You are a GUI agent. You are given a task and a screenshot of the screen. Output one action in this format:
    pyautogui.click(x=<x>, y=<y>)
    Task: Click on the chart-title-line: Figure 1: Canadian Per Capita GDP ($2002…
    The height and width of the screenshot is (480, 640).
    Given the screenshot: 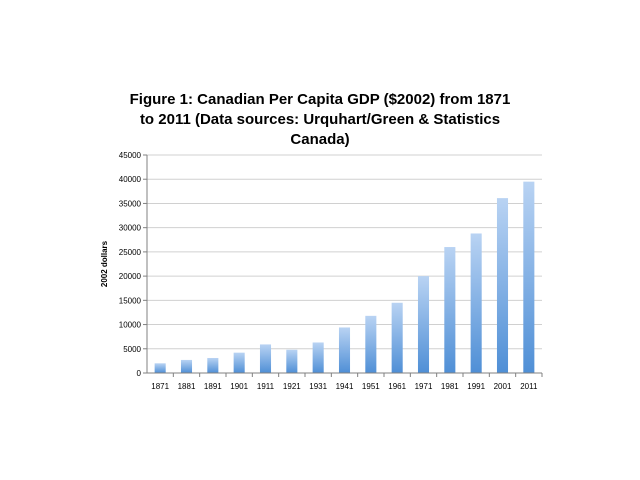 What is the action you would take?
    pyautogui.click(x=320, y=99)
    